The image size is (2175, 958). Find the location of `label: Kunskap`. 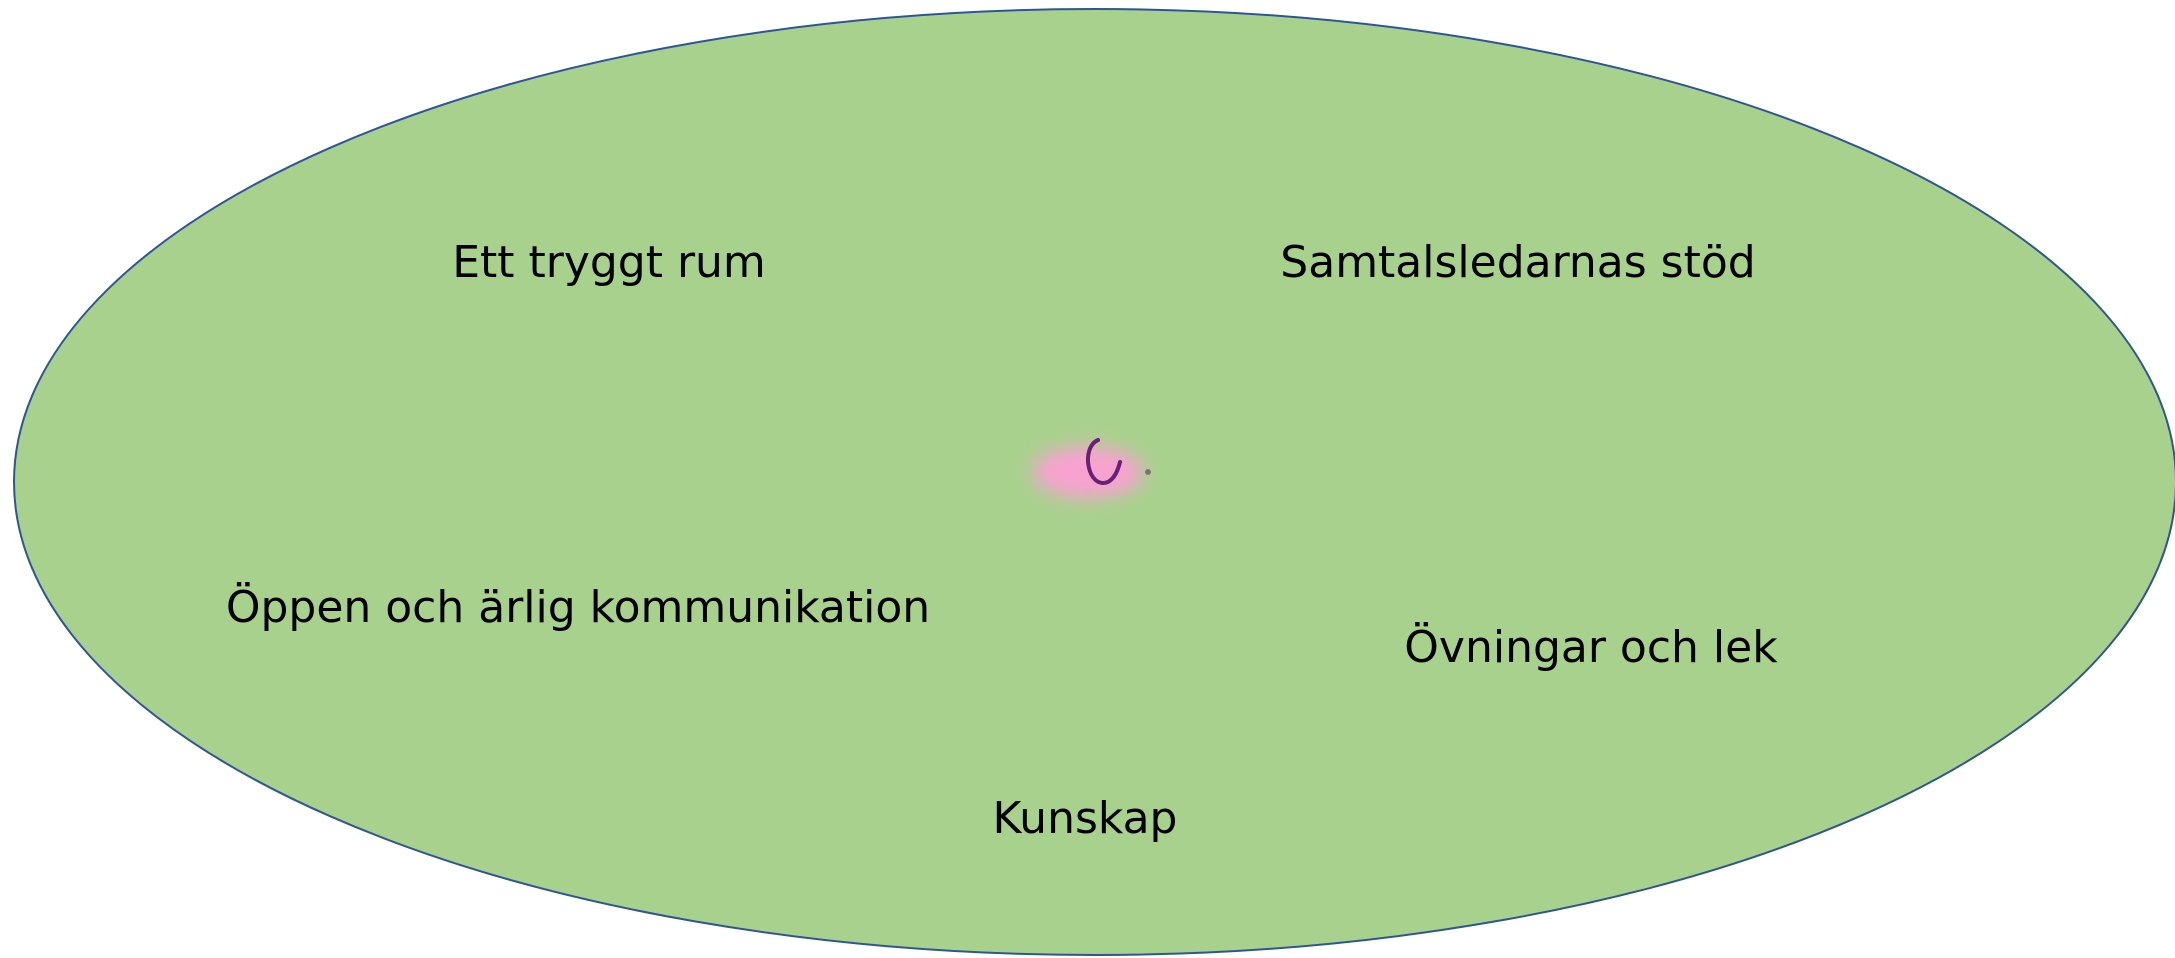

label: Kunskap is located at coordinates (1085, 818).